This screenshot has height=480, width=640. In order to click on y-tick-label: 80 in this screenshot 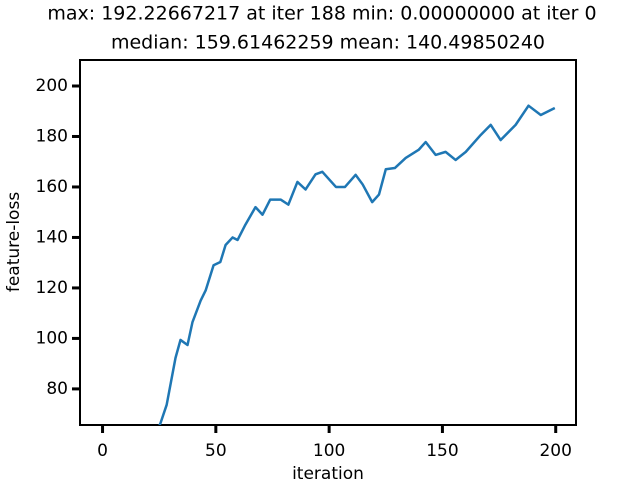, I will do `click(57, 389)`.